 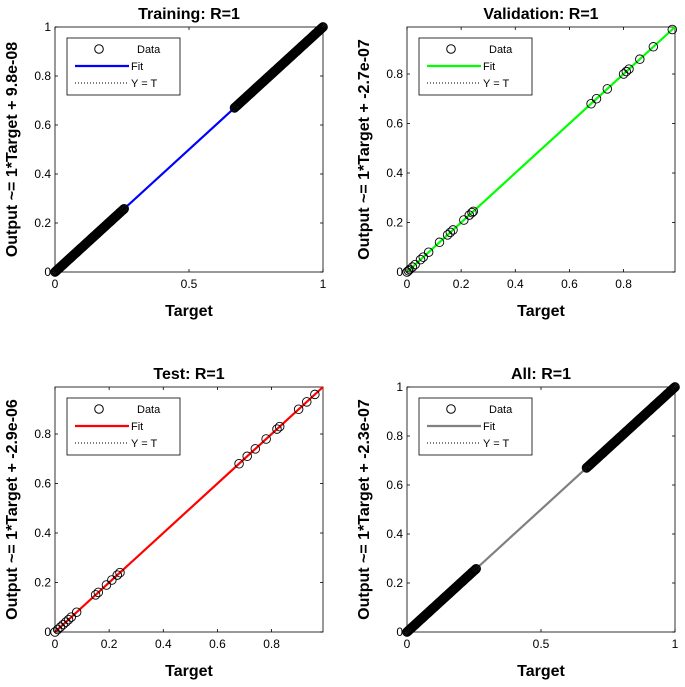 What do you see at coordinates (323, 284) in the screenshot?
I see `x-tick-label: 1` at bounding box center [323, 284].